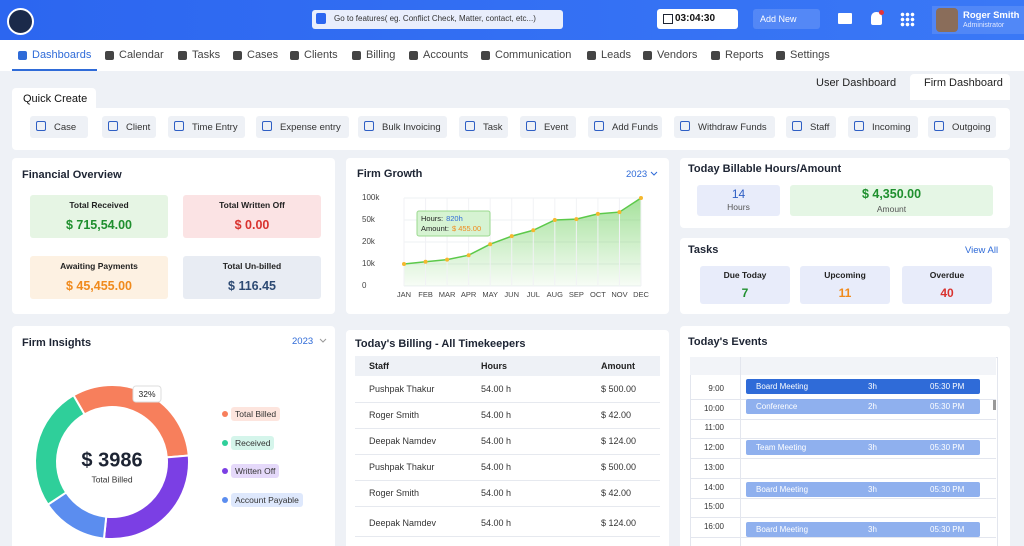  What do you see at coordinates (947, 275) in the screenshot?
I see `task-label: Overdue` at bounding box center [947, 275].